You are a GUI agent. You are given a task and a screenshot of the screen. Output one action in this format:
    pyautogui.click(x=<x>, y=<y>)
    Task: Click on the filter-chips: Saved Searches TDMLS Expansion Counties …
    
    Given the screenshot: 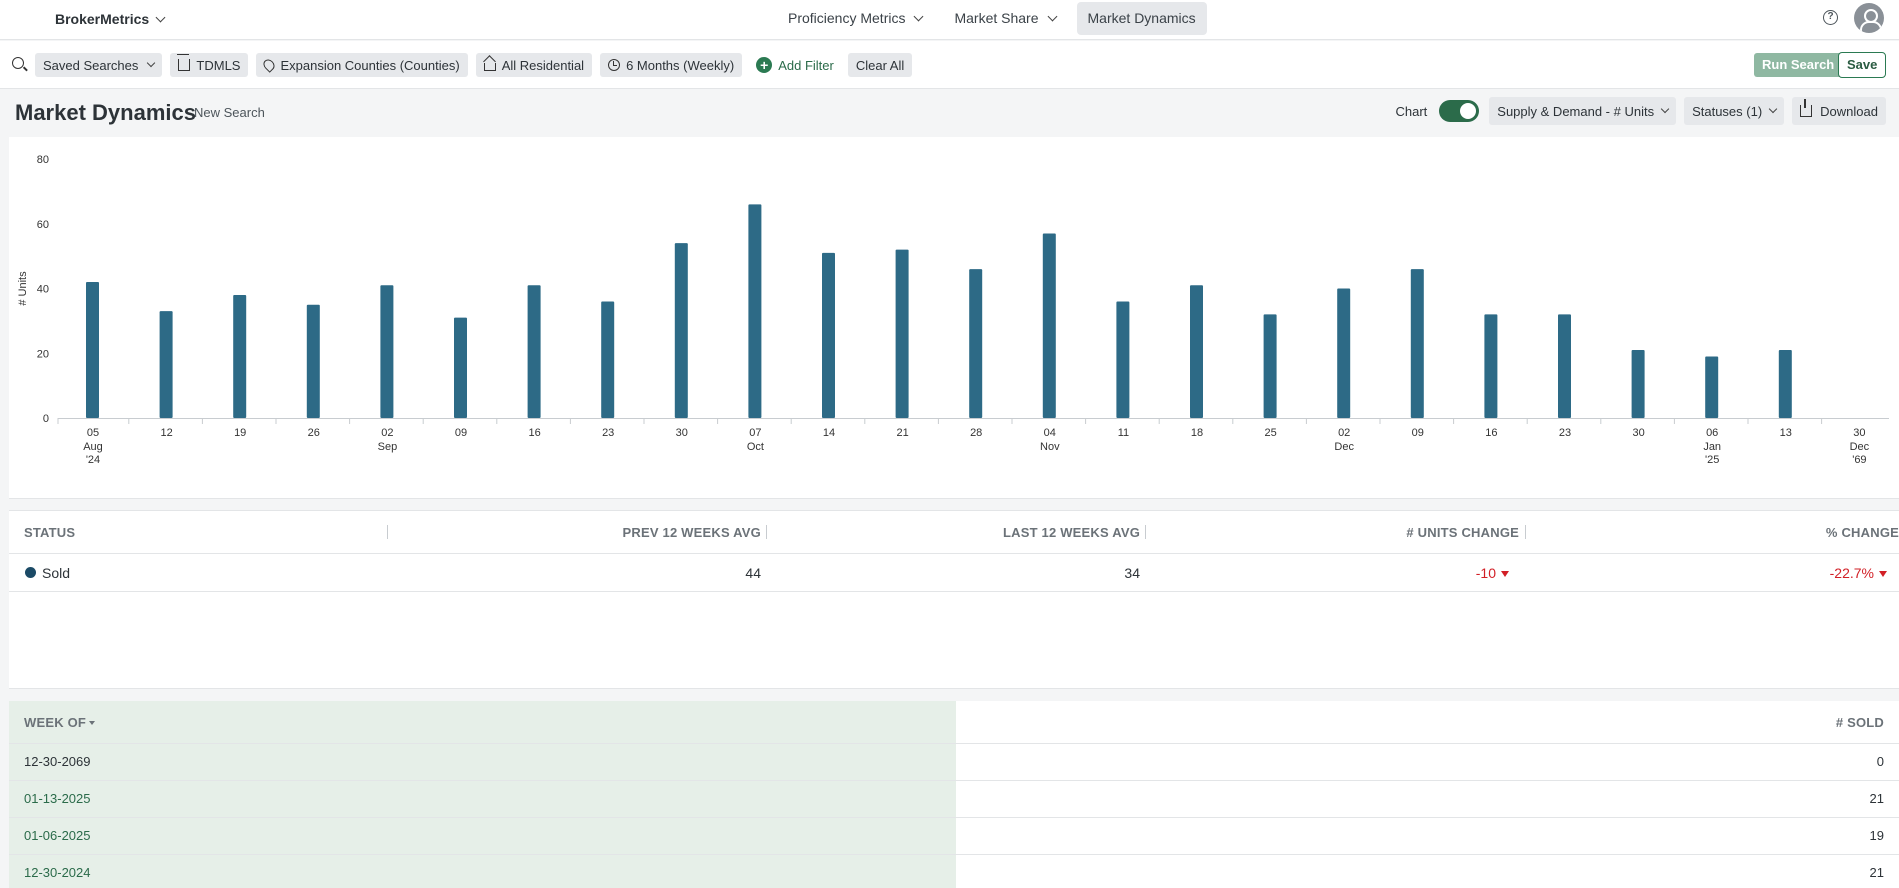 What is the action you would take?
    pyautogui.click(x=474, y=65)
    